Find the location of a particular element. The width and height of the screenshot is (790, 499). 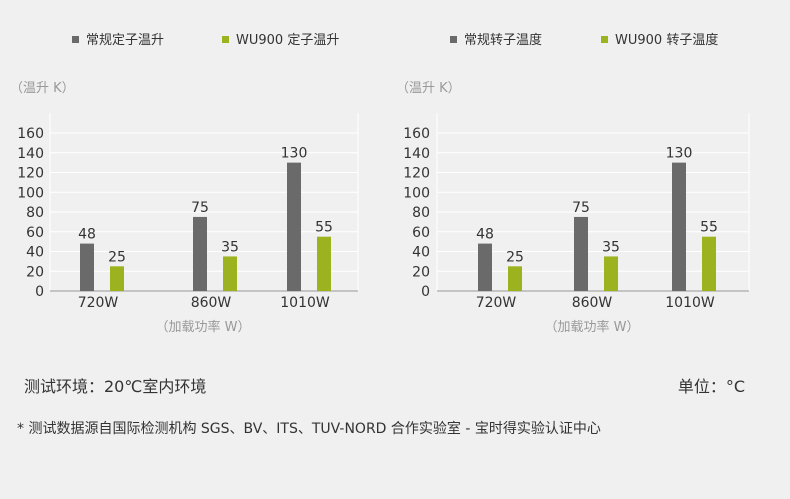

test-environment-label: 测试环境：20℃室内环境 is located at coordinates (115, 386).